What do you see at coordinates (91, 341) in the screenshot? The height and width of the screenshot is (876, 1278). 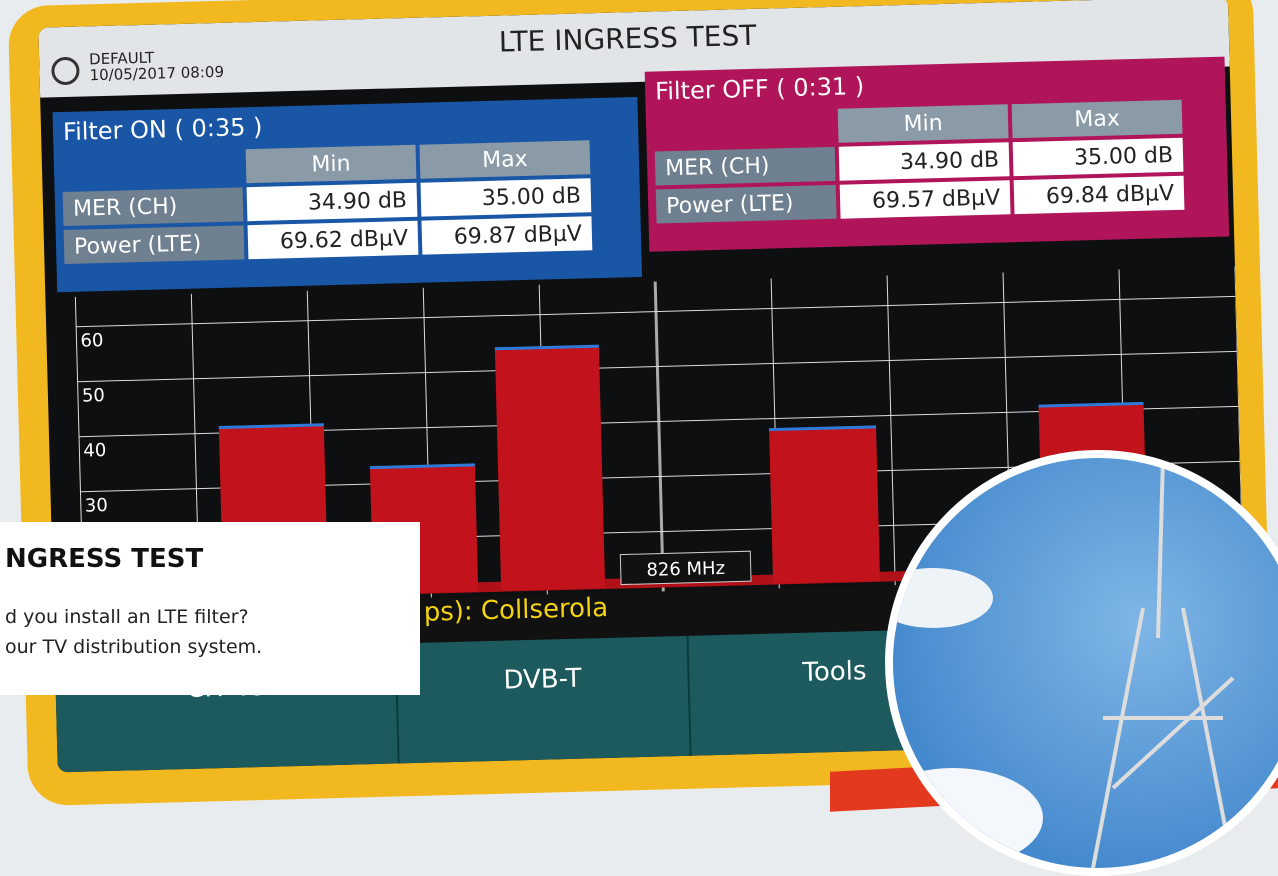 I see `y-tick-label: 60` at bounding box center [91, 341].